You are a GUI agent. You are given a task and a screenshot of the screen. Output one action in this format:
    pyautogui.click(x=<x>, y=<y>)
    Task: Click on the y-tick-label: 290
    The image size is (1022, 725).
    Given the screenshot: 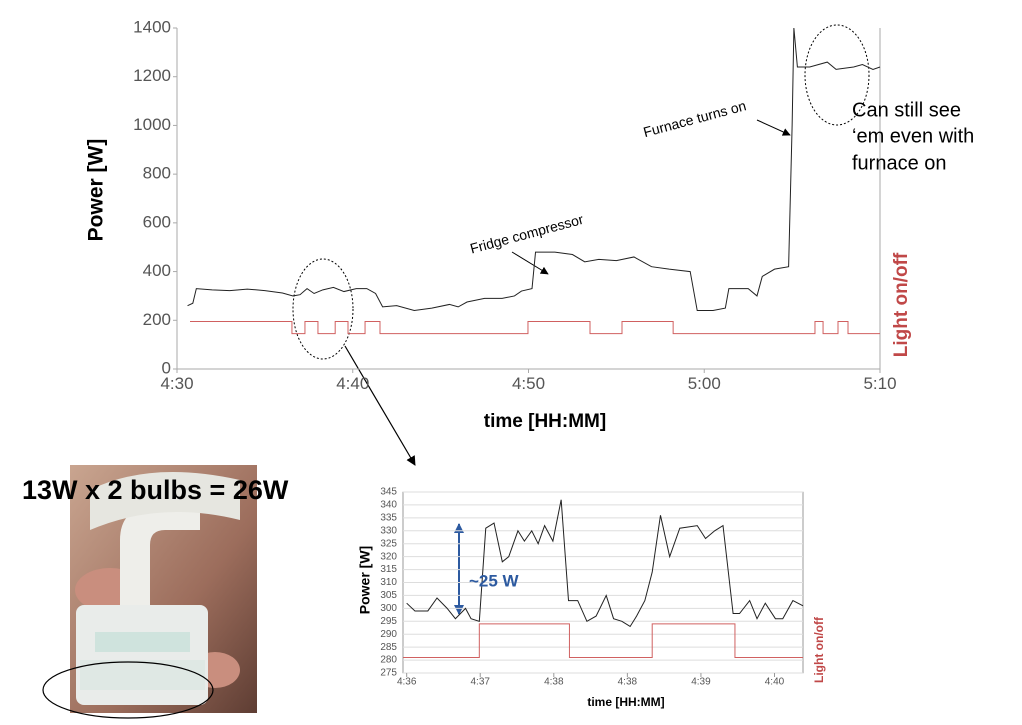 What is the action you would take?
    pyautogui.click(x=388, y=634)
    